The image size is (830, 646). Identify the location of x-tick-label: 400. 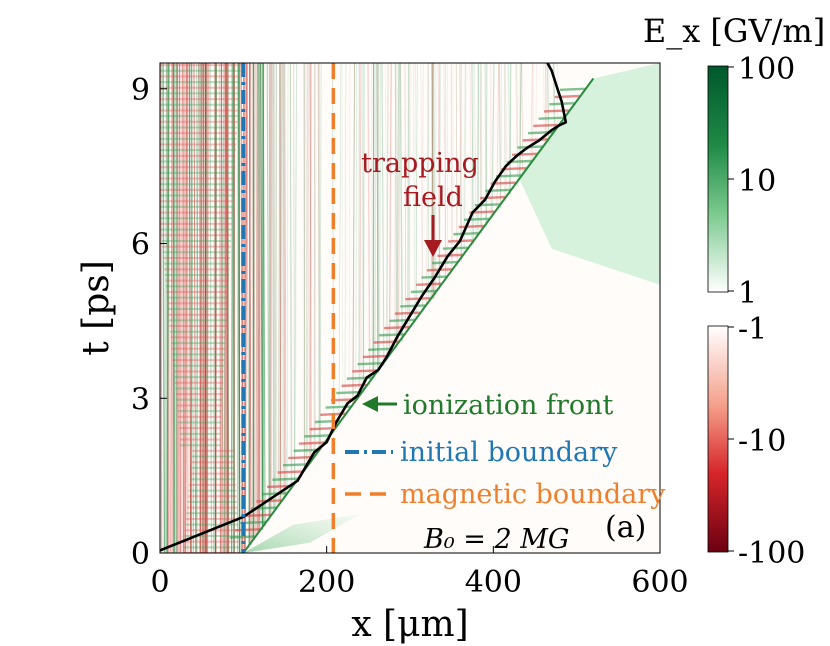
(493, 582).